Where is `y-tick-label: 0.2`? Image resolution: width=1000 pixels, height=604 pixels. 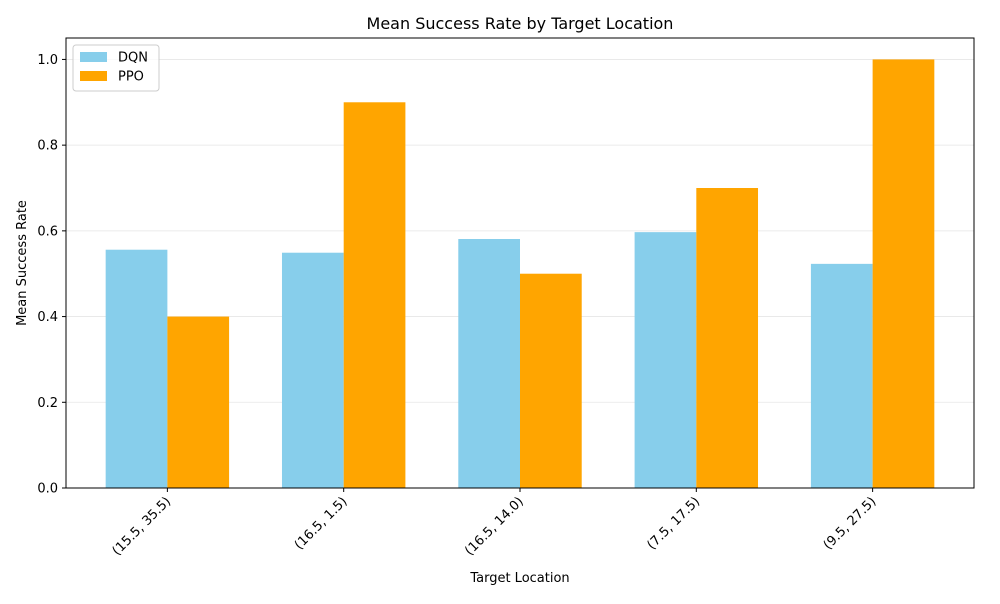
y-tick-label: 0.2 is located at coordinates (47, 403).